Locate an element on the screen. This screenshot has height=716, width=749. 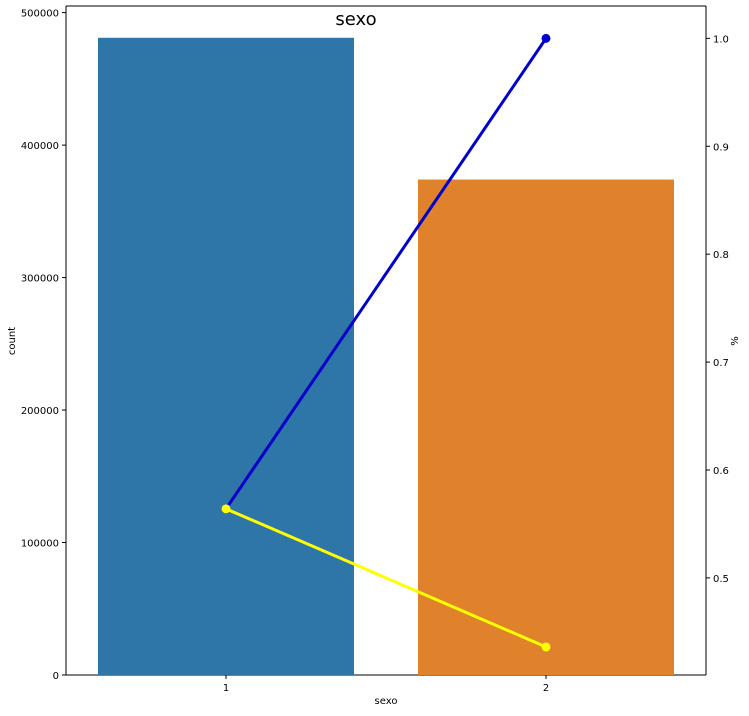
x-axis-label: sexo is located at coordinates (386, 701).